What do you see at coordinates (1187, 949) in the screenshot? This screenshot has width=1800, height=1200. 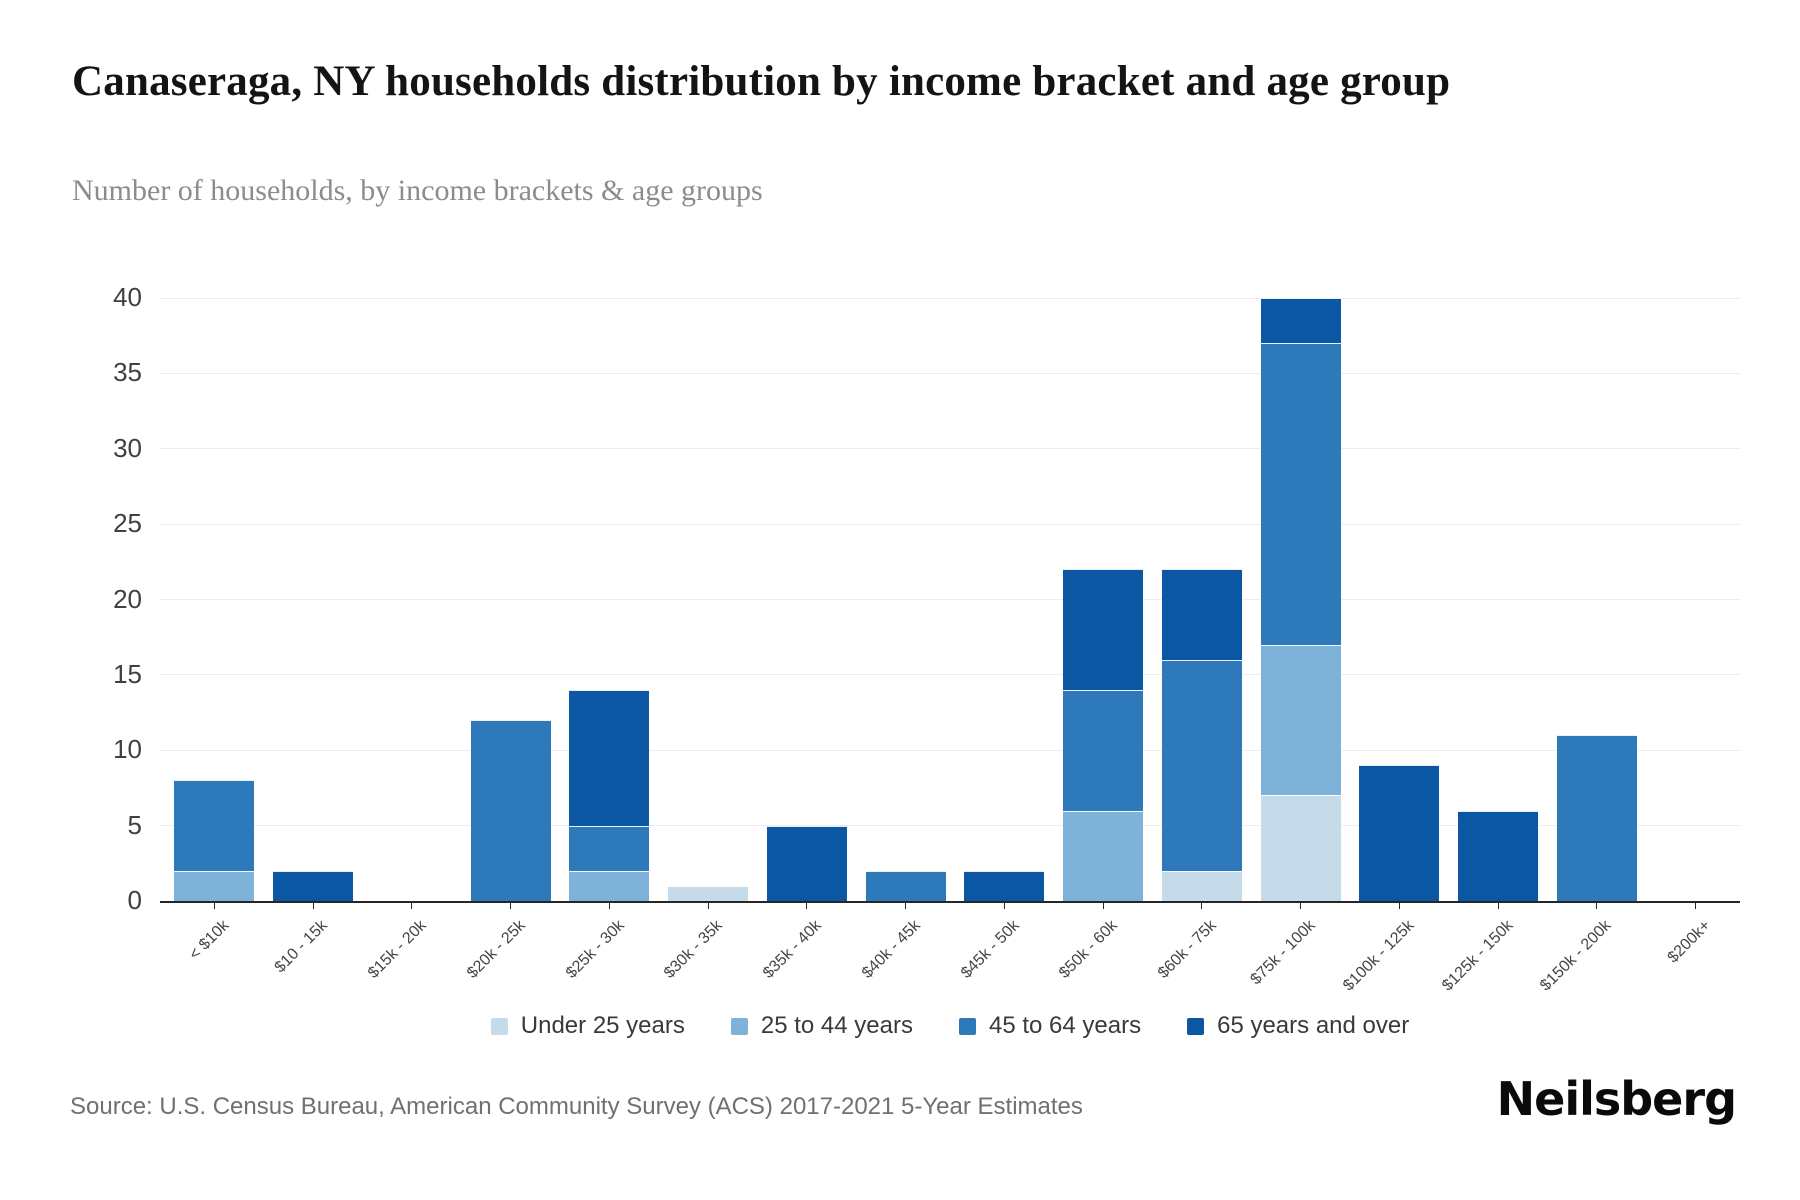 I see `x-tick-label: $60k - 75k` at bounding box center [1187, 949].